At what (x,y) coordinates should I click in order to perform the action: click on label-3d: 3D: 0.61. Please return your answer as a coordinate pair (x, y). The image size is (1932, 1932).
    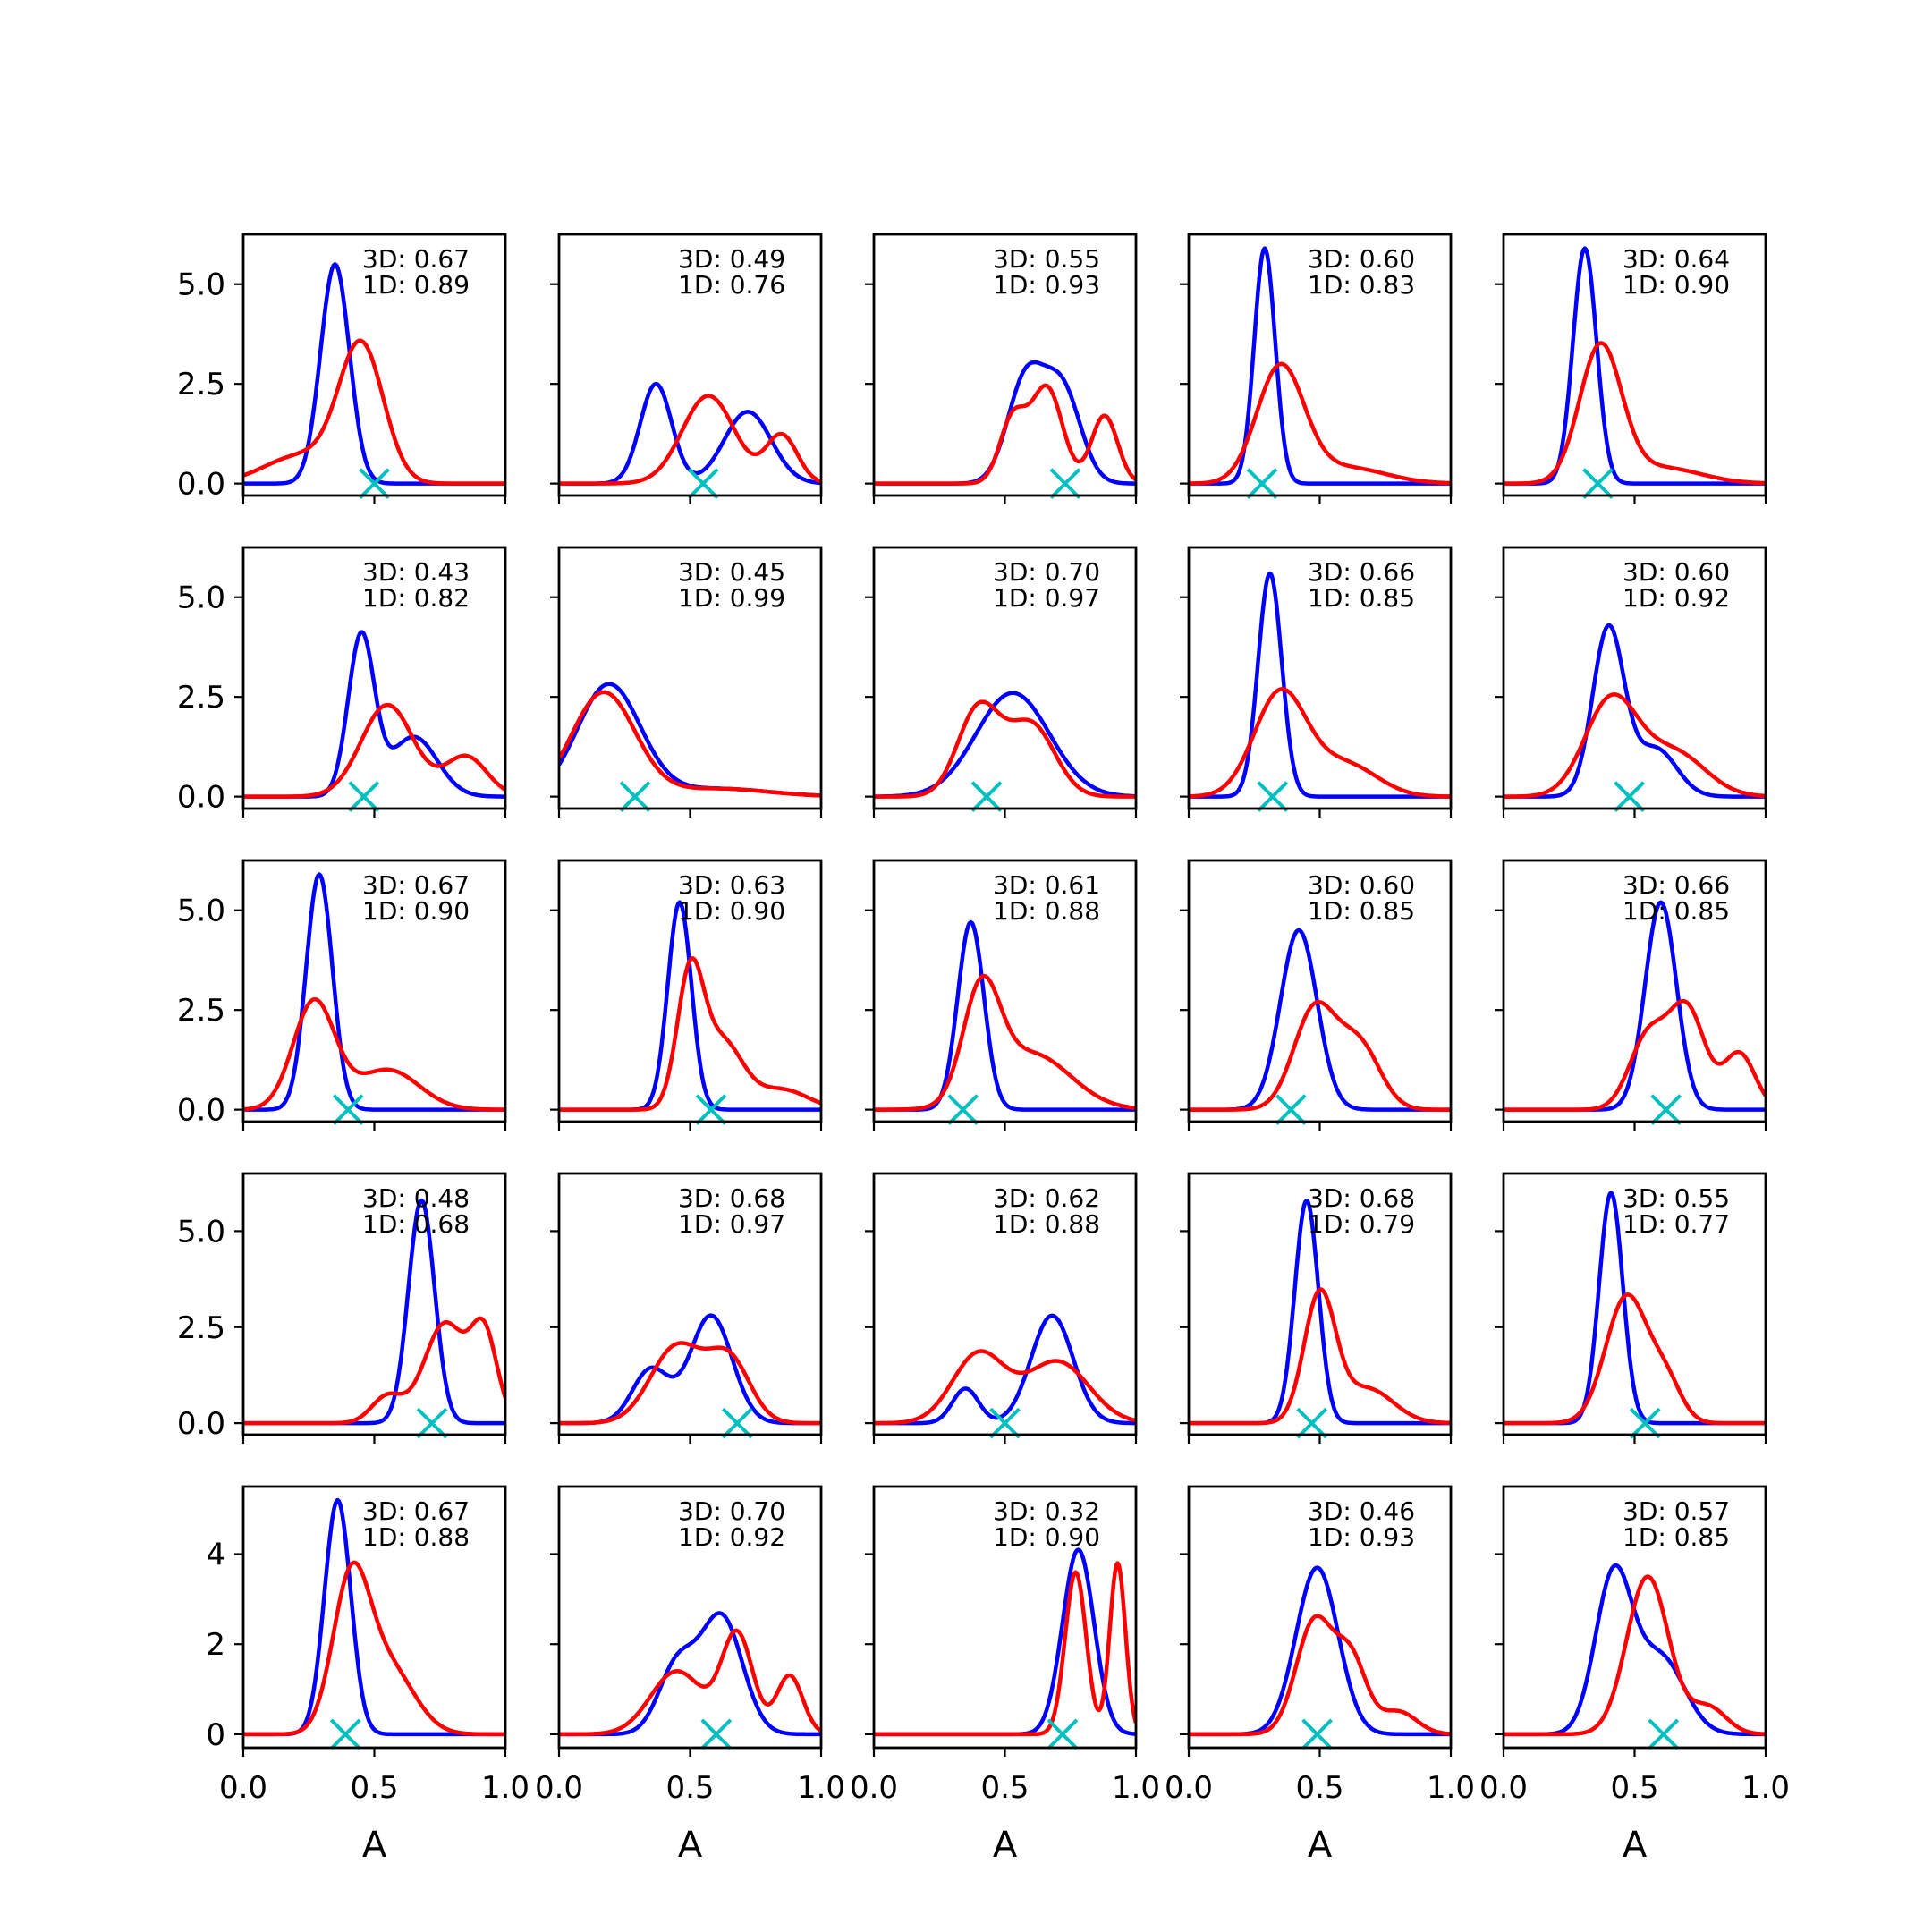
    Looking at the image, I should click on (1046, 885).